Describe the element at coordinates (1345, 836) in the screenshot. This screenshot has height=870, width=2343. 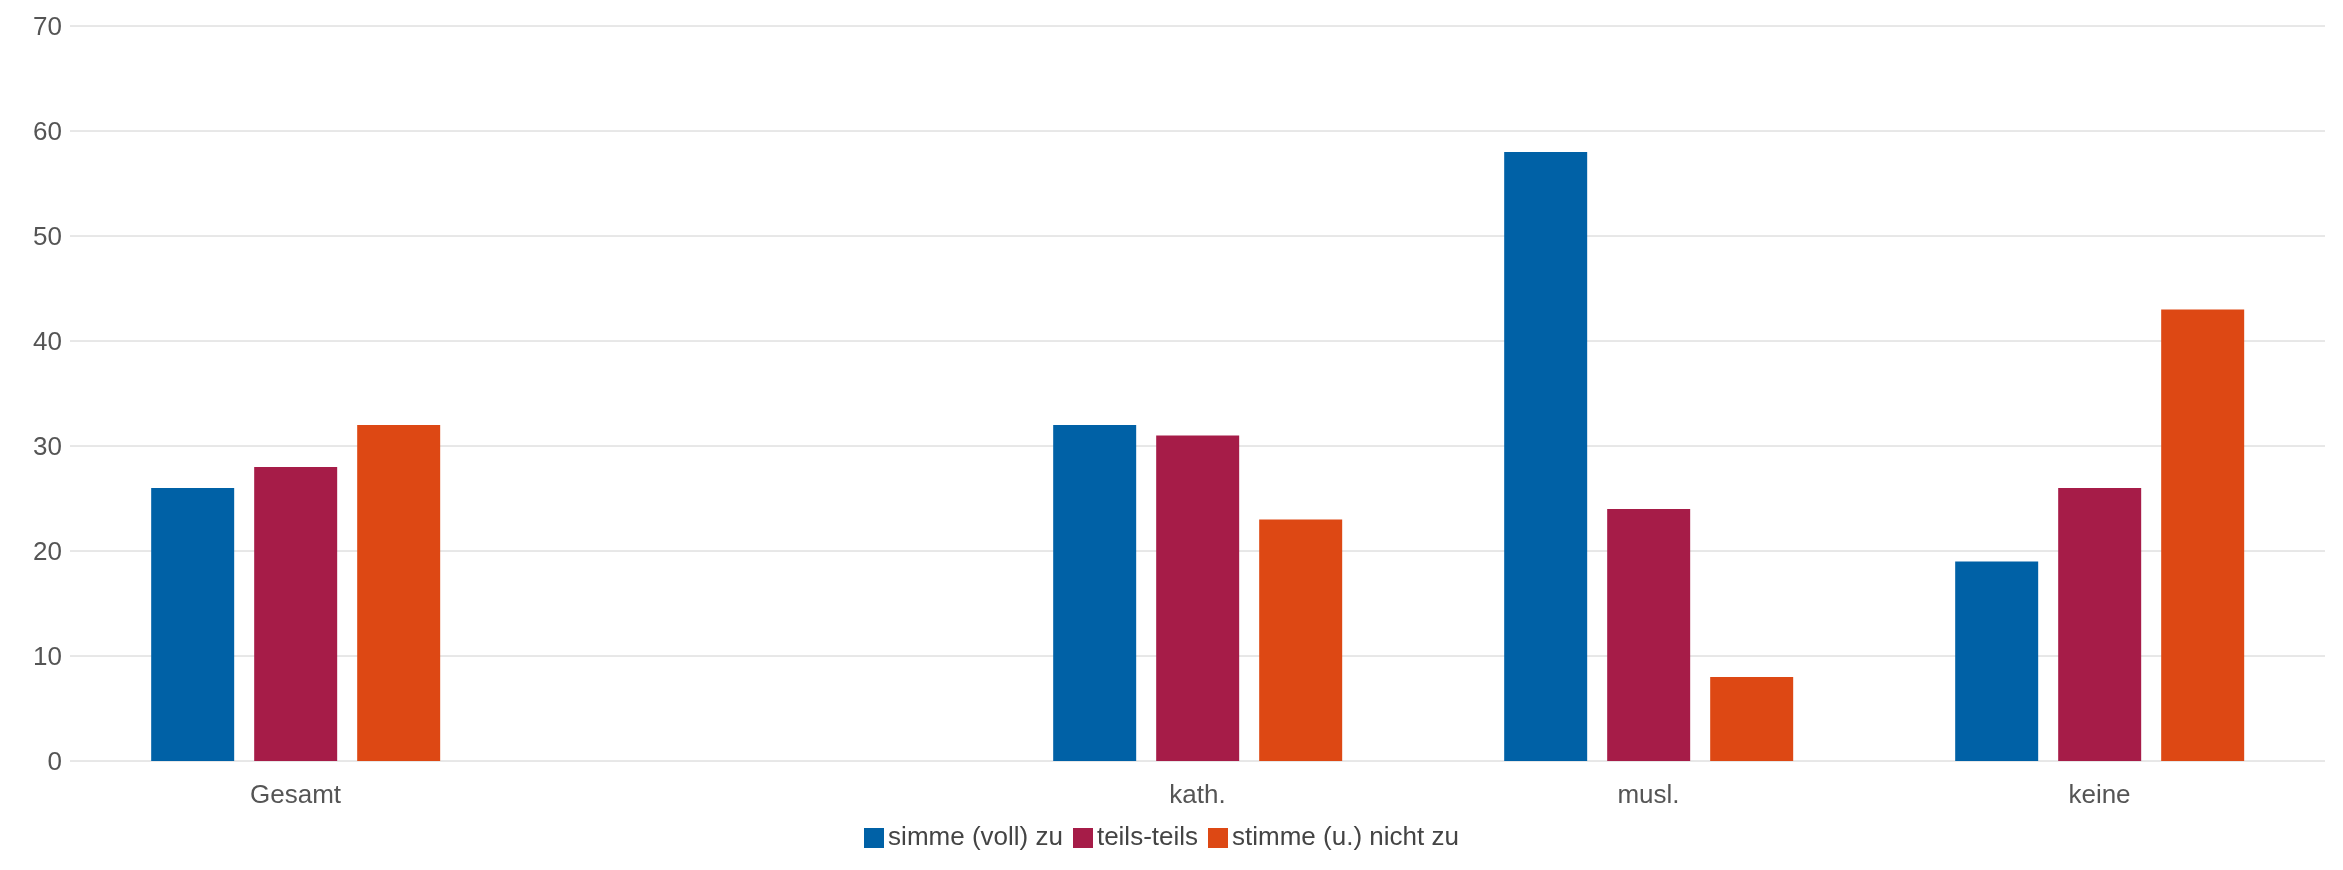
I see `legend-label: stimme (u.) nicht zu` at that location.